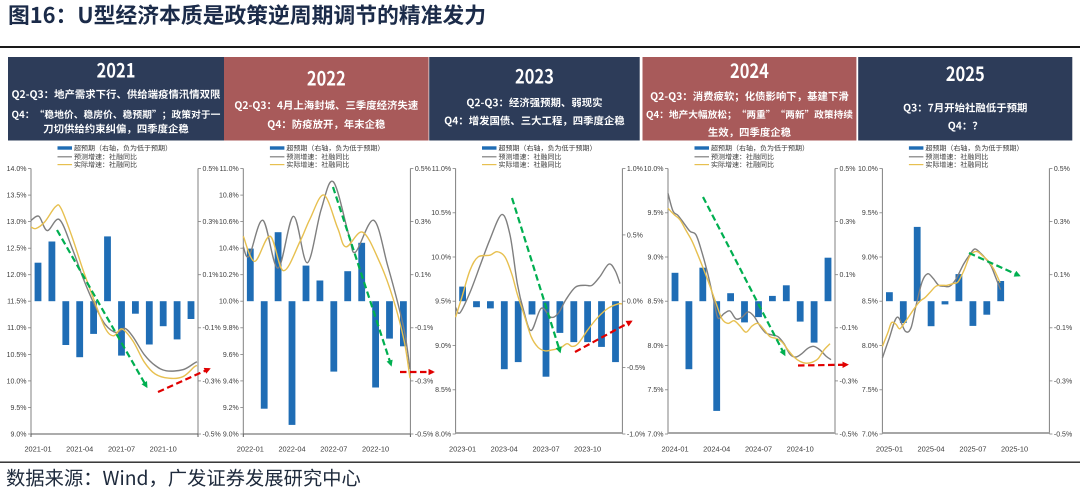 The width and height of the screenshot is (1080, 496). Describe the element at coordinates (635, 169) in the screenshot. I see `svg-text: 1.0%` at that location.